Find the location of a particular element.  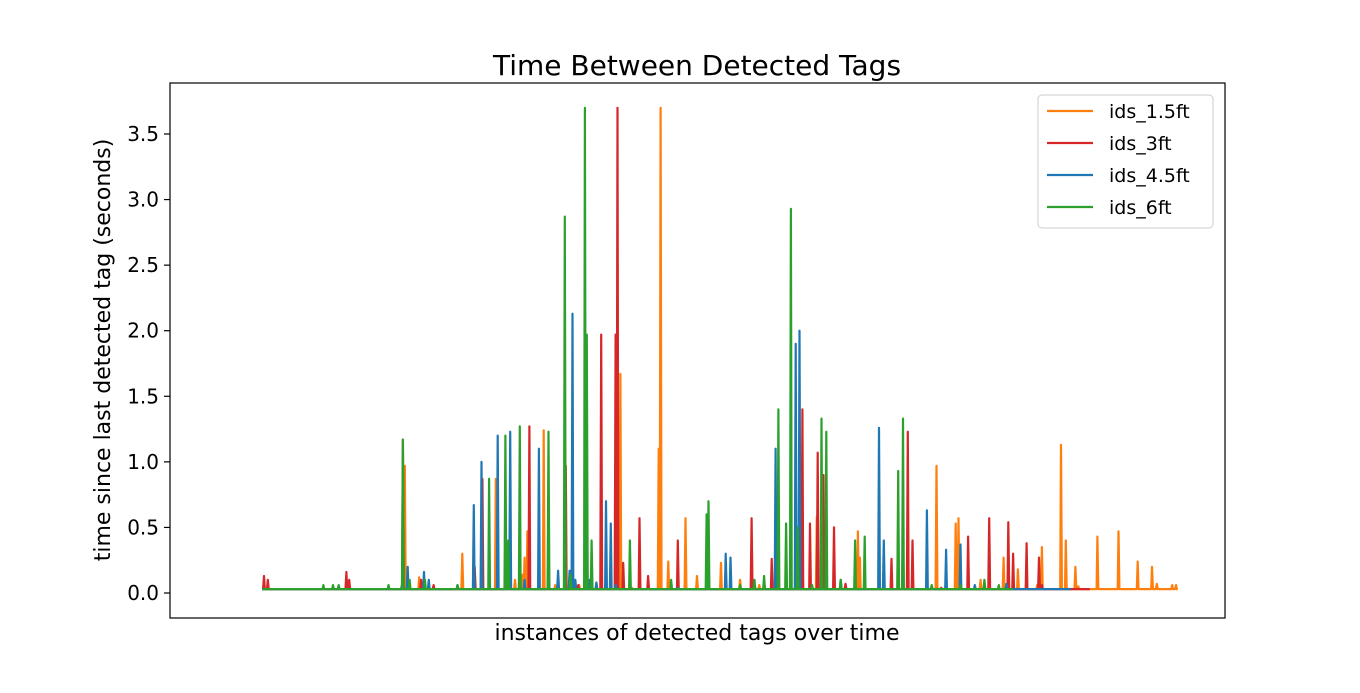

legend-label: ids_6ft is located at coordinates (1140, 208).